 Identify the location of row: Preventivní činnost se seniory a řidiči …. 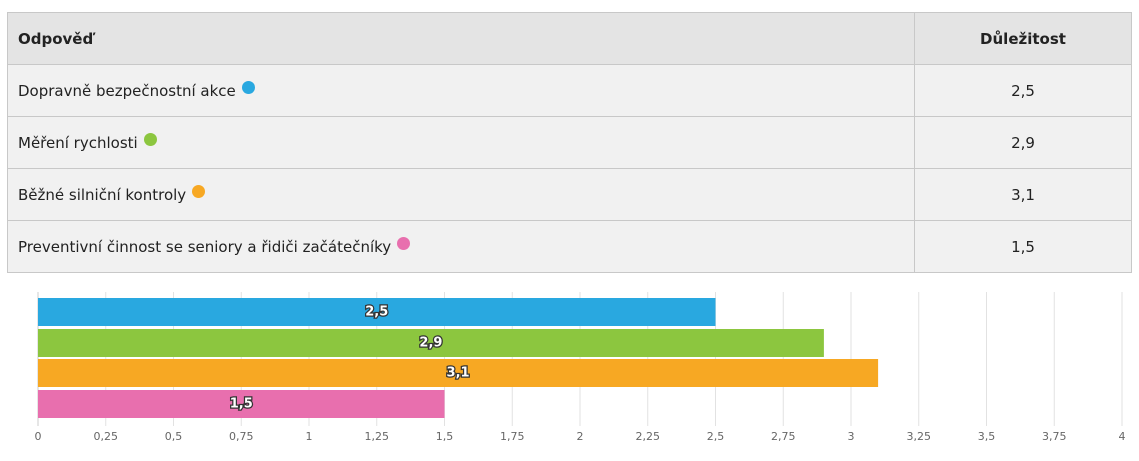
(569, 246).